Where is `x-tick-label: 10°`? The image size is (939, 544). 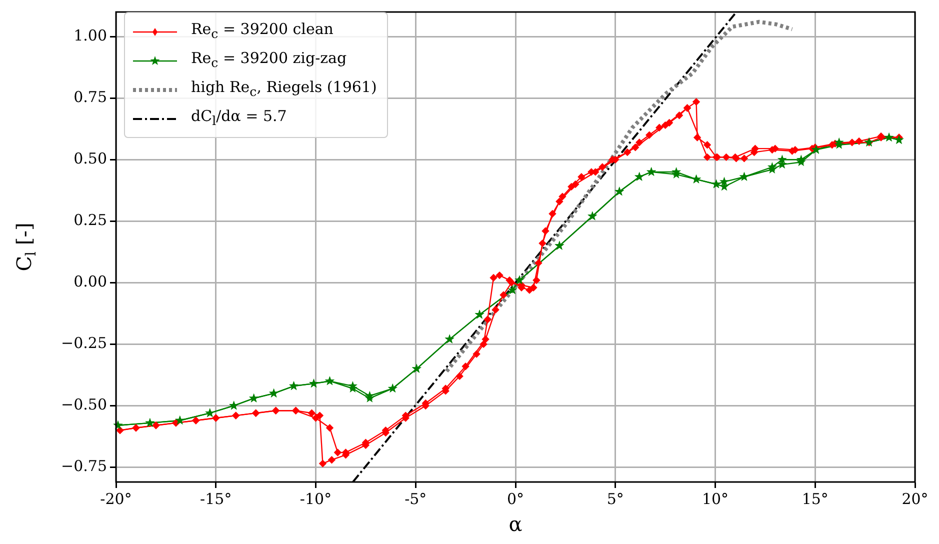 x-tick-label: 10° is located at coordinates (715, 499).